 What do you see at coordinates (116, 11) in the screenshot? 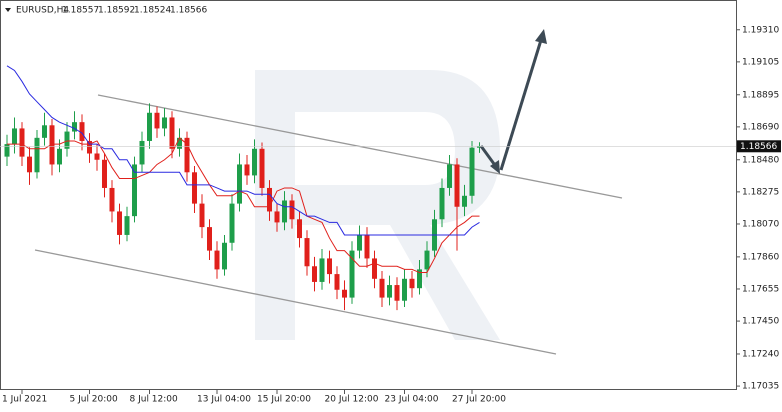
I see `high-value: 1.18592` at bounding box center [116, 11].